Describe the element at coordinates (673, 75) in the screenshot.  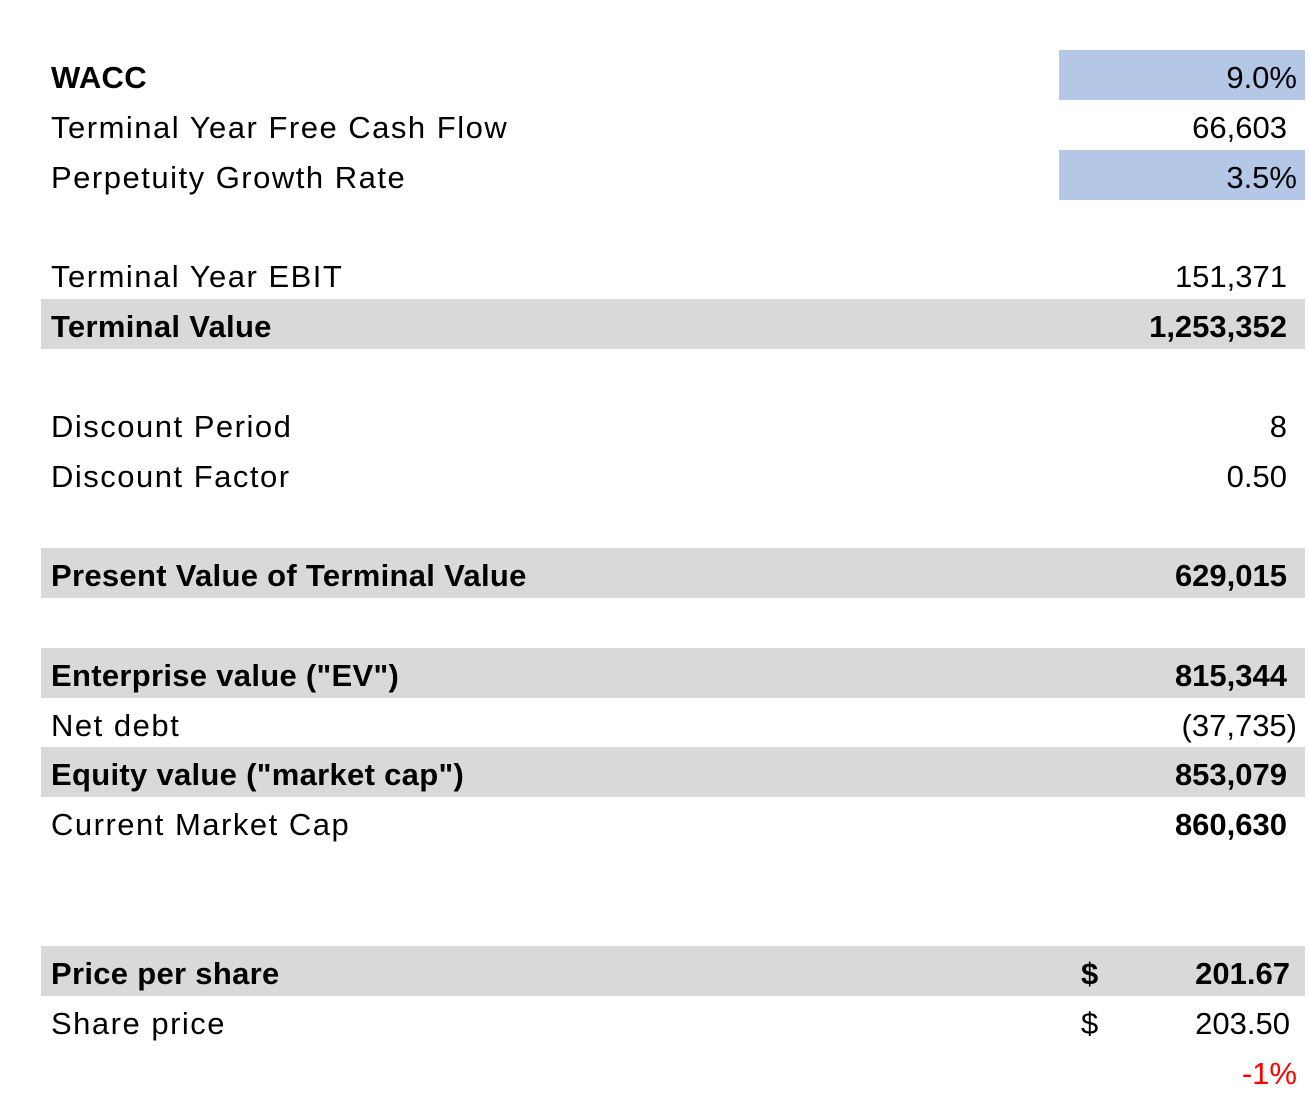
I see `row-wacc: WACC 9.0%` at that location.